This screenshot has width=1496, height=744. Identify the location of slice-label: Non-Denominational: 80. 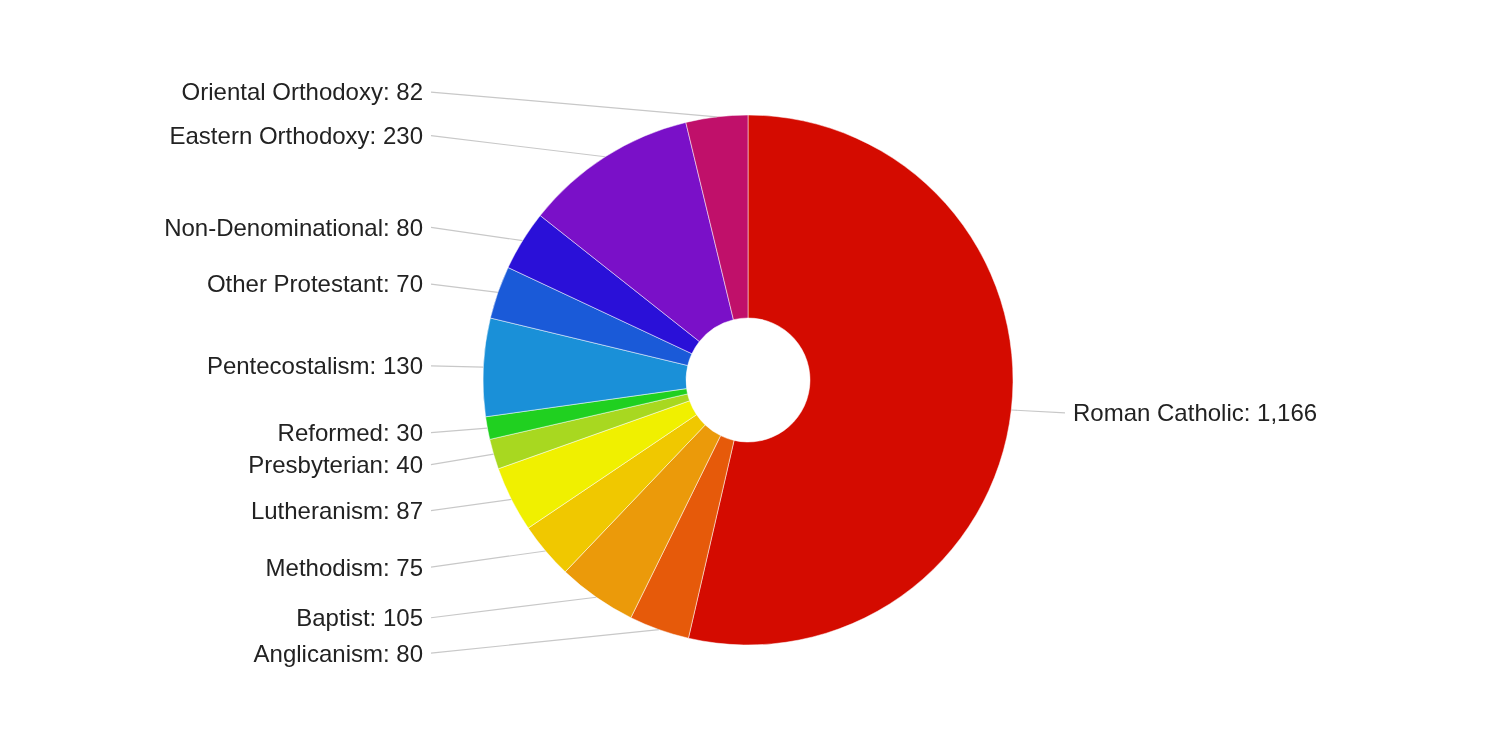
(293, 227).